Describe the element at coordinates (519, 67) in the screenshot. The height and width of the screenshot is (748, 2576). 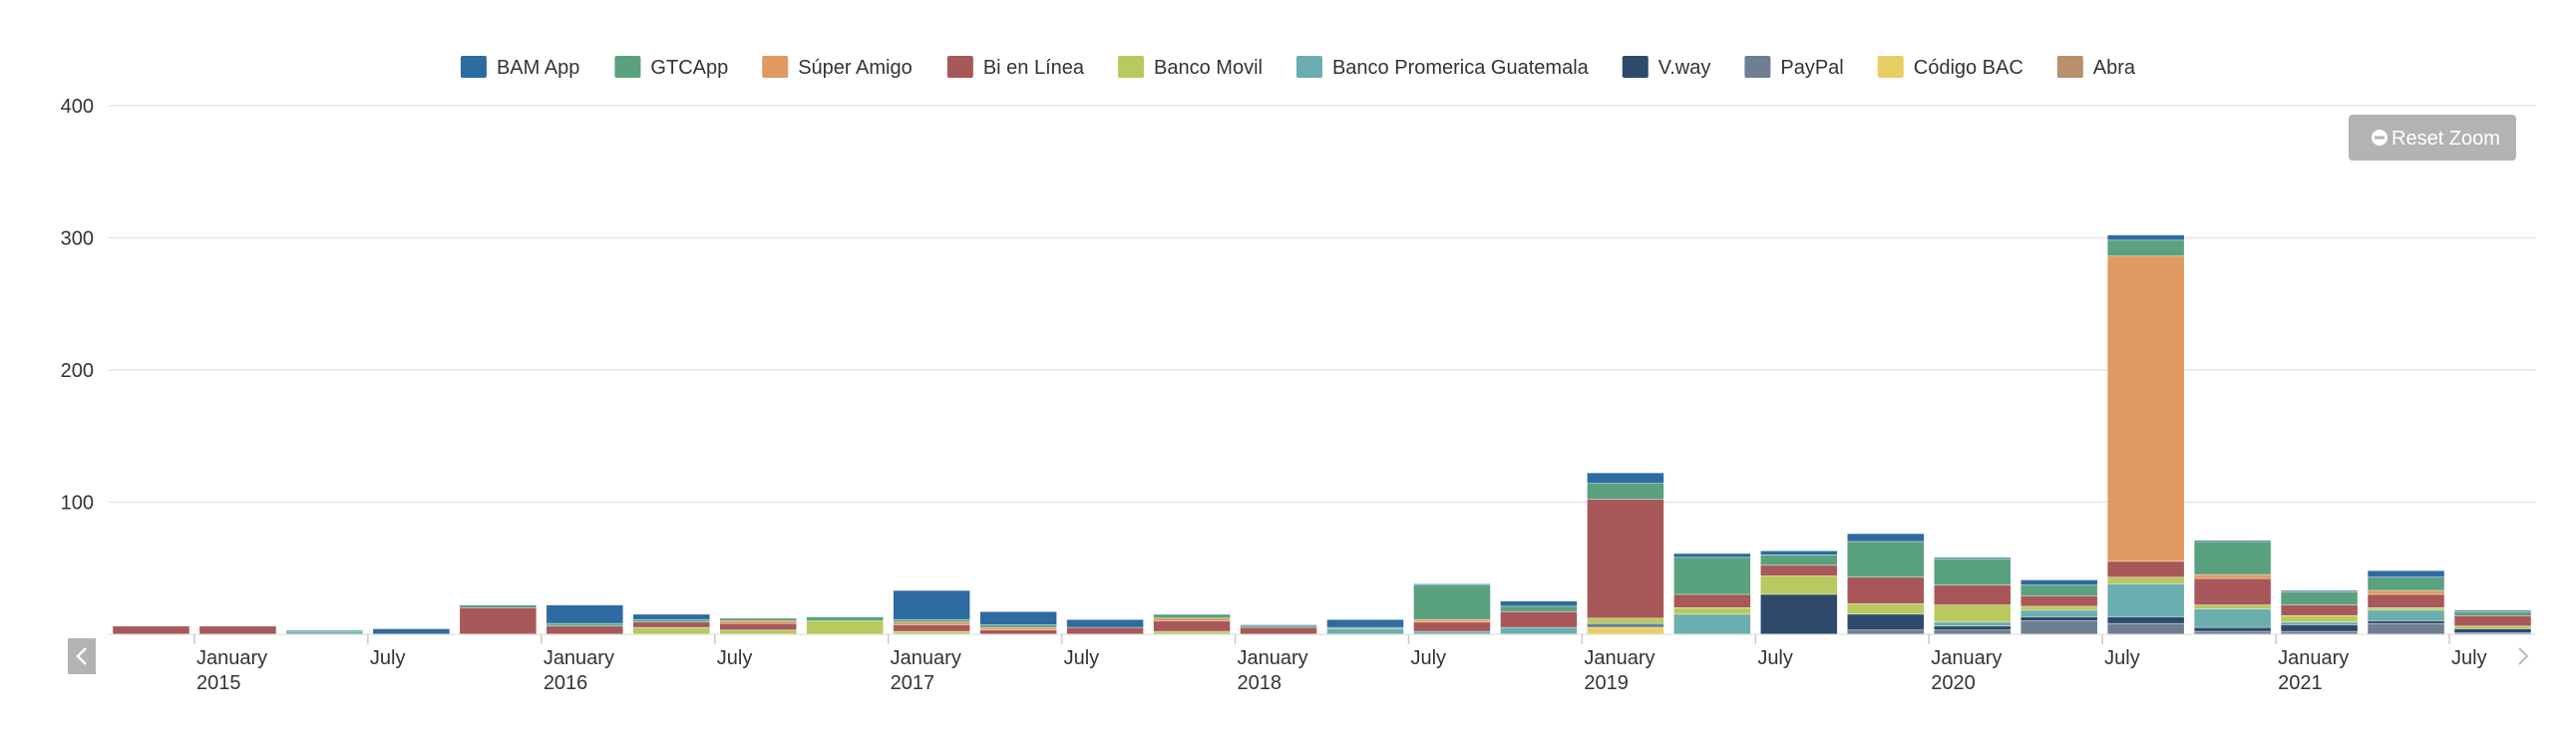
I see `legend-item-bam-app: BAM App` at that location.